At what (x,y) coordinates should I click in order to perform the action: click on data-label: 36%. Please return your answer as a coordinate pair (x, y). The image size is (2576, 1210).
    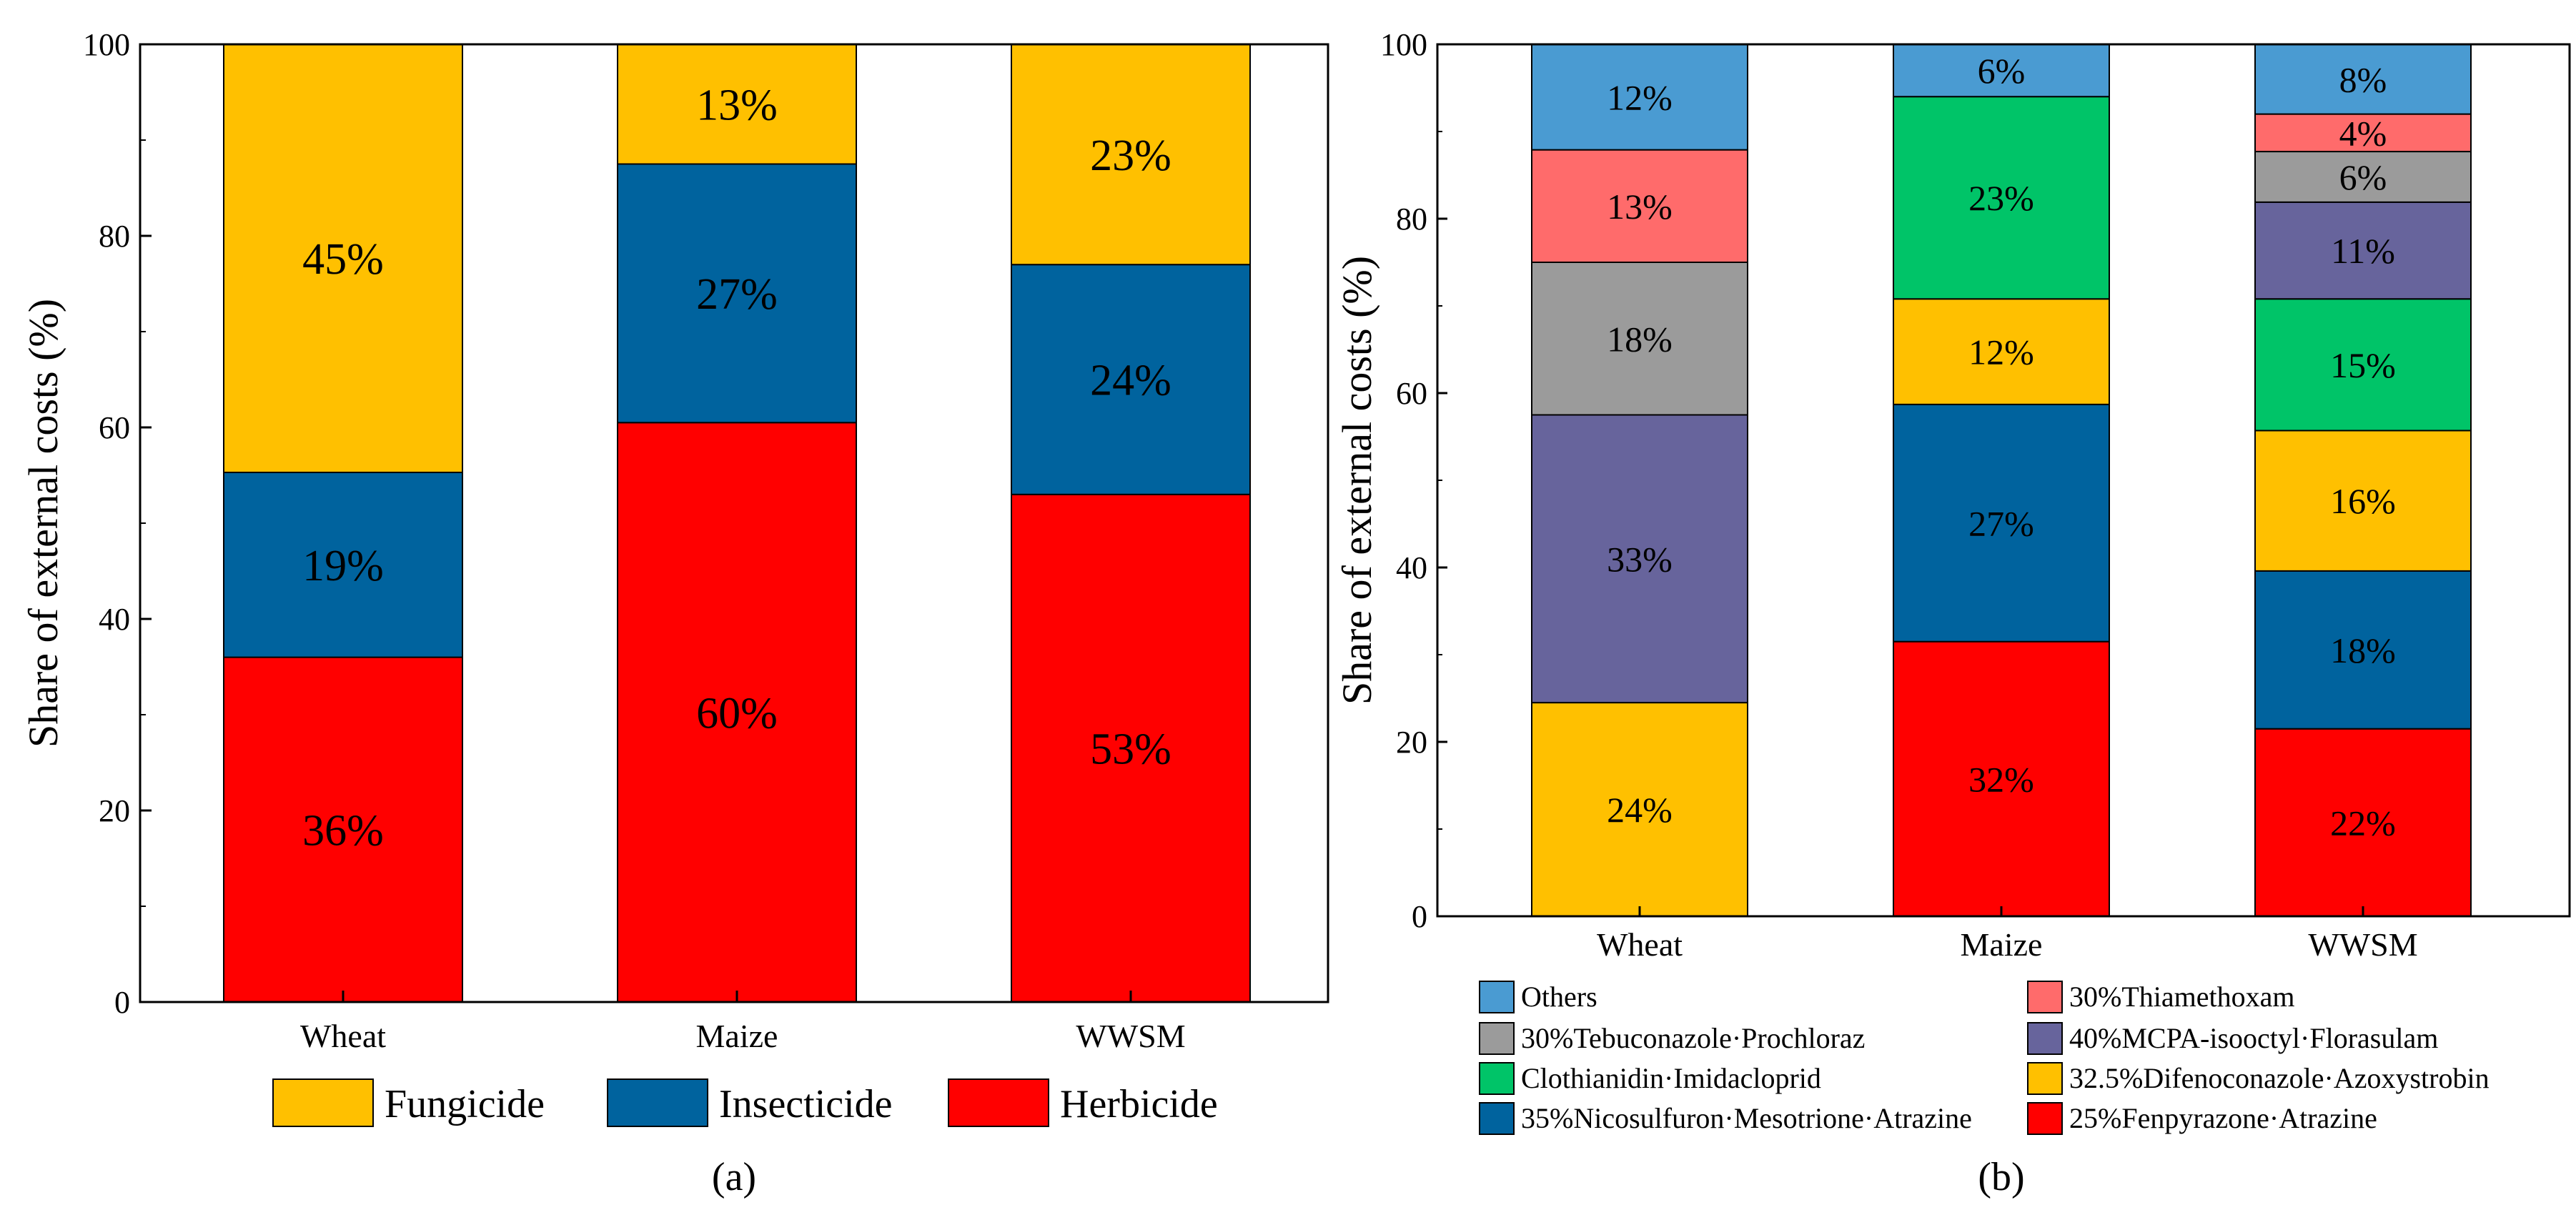
    Looking at the image, I should click on (343, 831).